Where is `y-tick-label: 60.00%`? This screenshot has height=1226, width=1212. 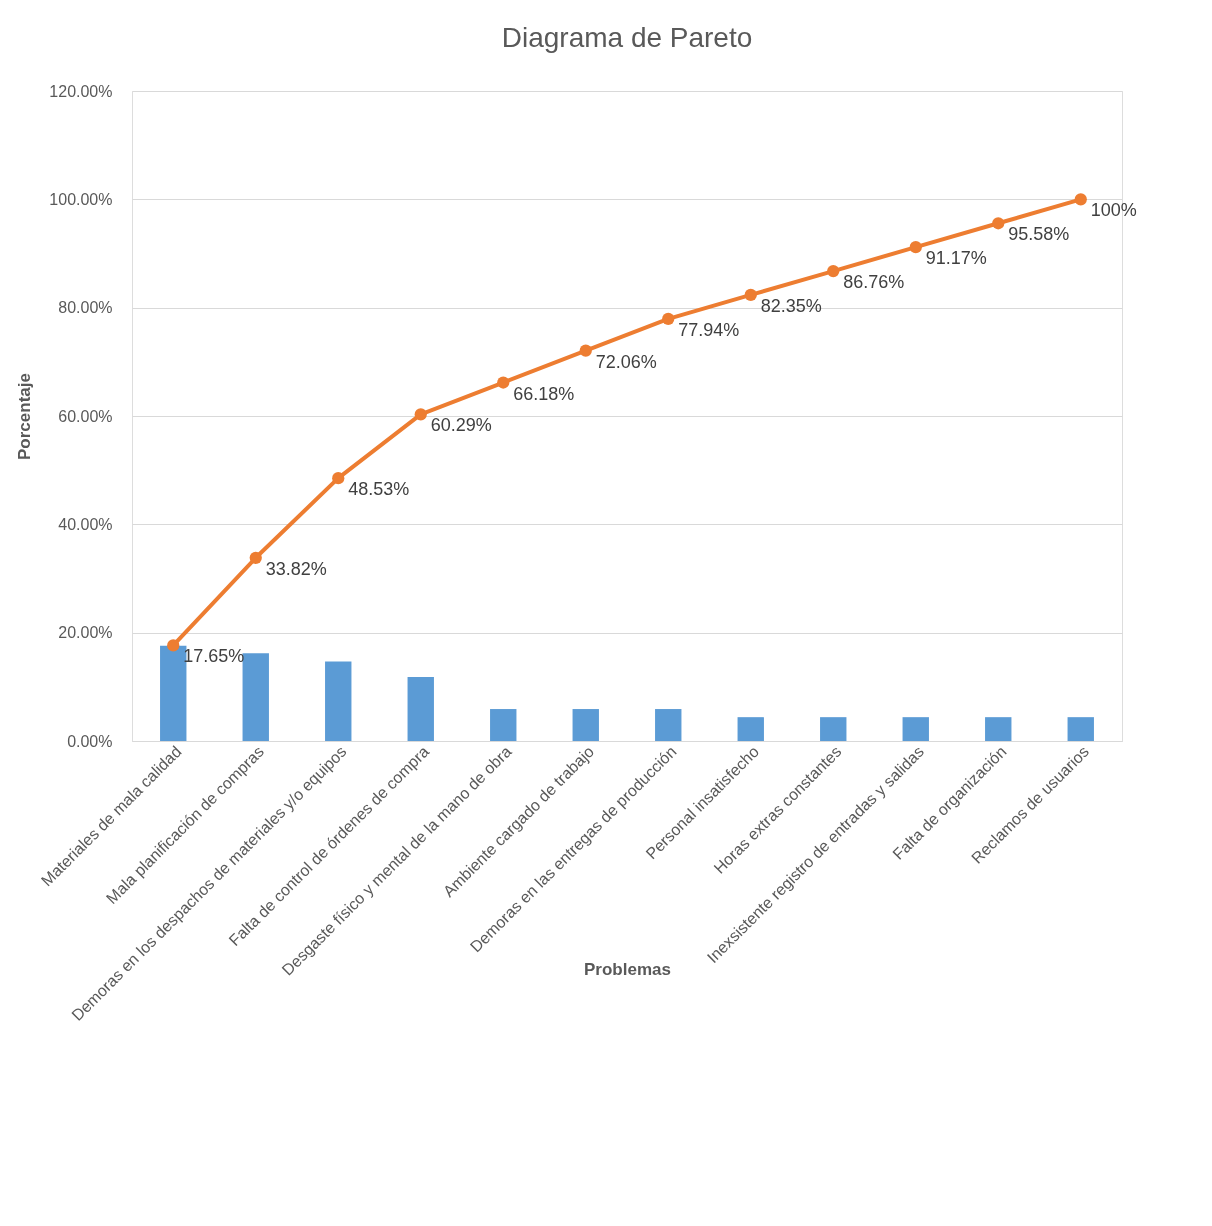
y-tick-label: 60.00% is located at coordinates (85, 416).